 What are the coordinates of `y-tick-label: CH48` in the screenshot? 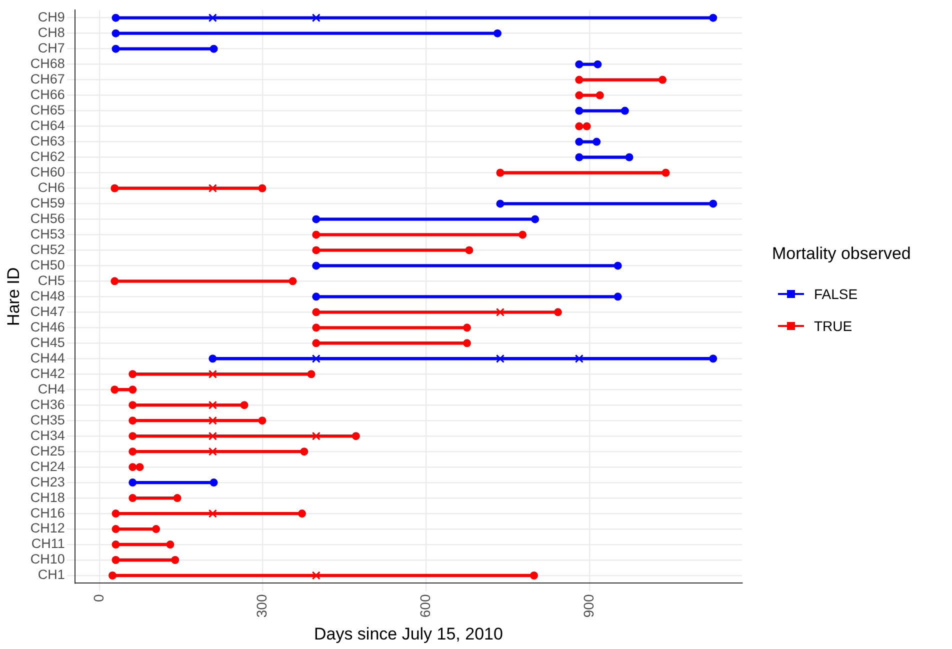 It's located at (47, 296).